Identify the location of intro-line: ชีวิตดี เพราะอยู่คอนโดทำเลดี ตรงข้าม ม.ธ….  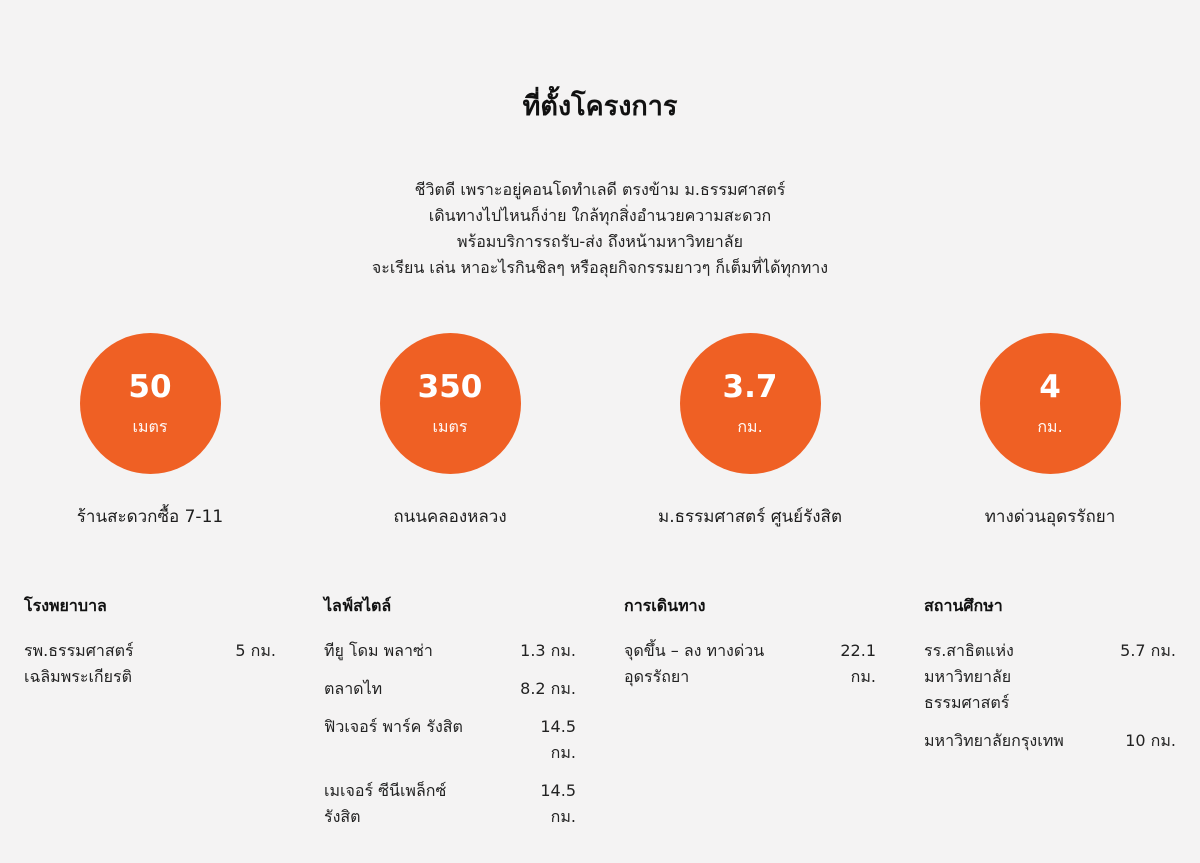
(600, 189).